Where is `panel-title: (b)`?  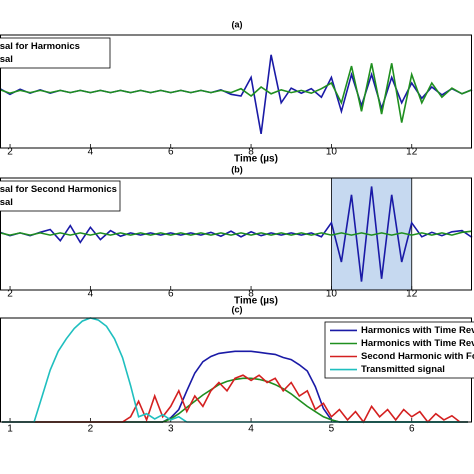 panel-title: (b) is located at coordinates (237, 169).